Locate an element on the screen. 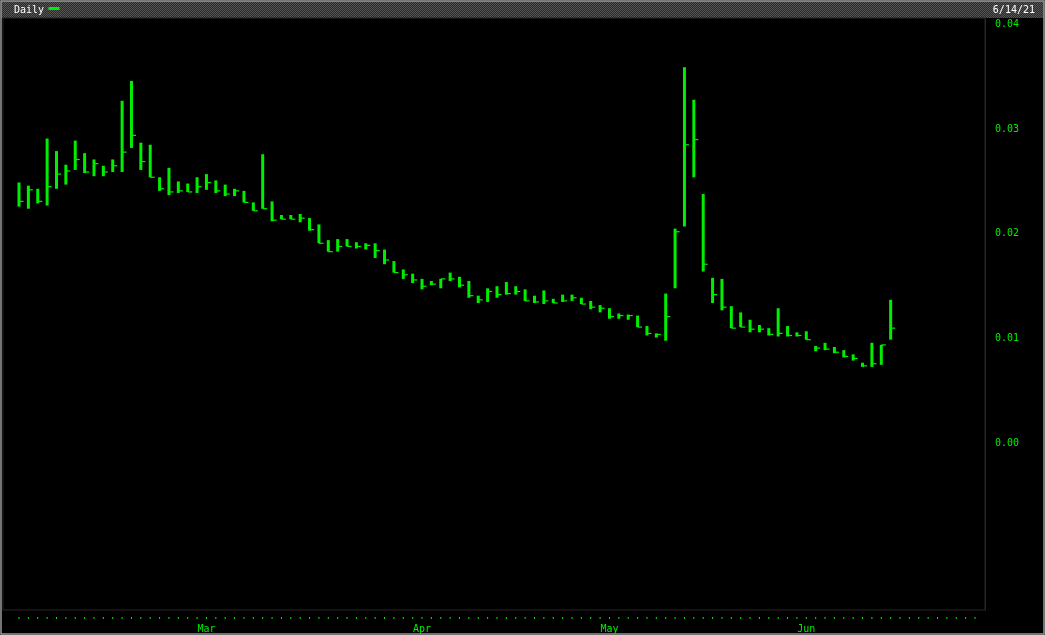  x-tick-label: Apr is located at coordinates (422, 628).